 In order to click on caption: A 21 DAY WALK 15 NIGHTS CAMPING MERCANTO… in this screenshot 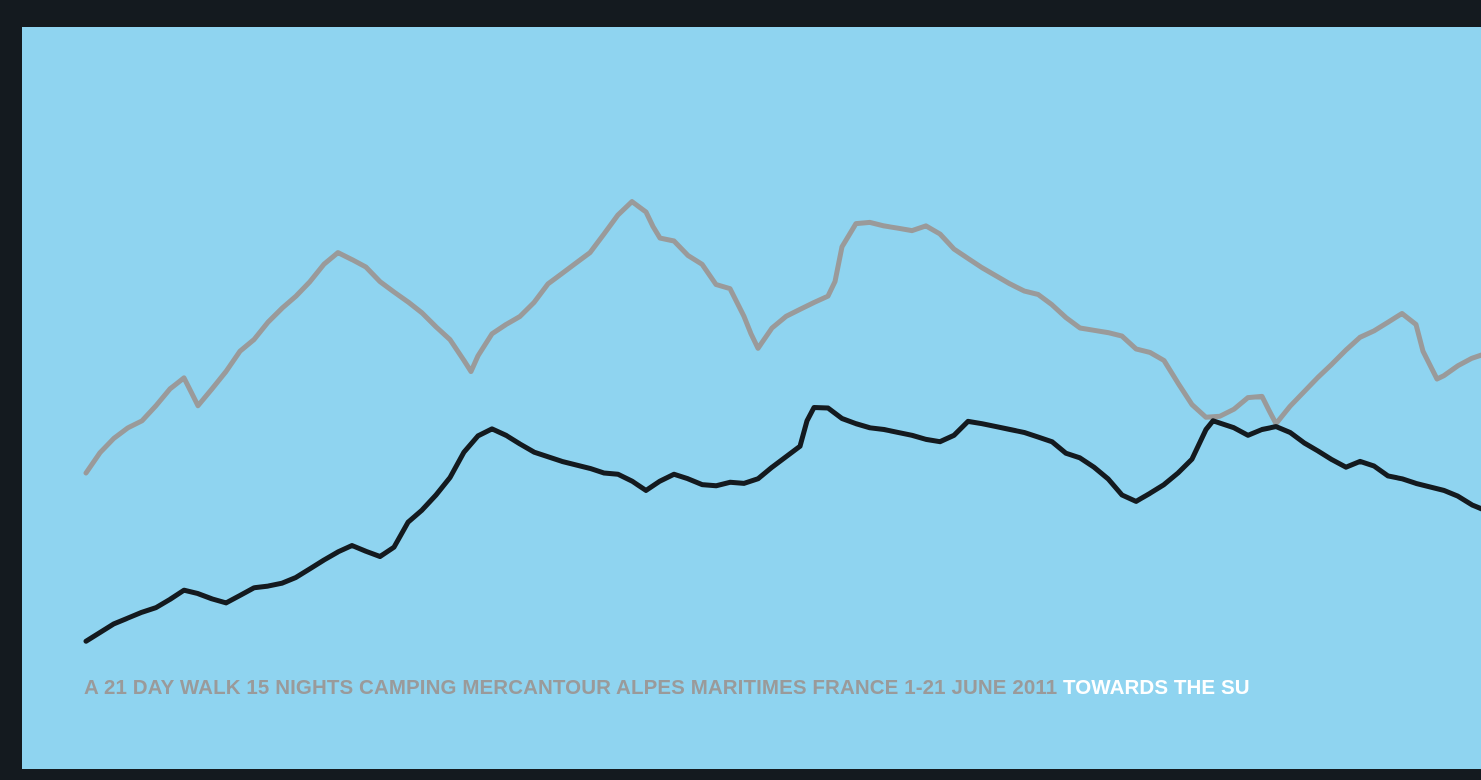, I will do `click(667, 687)`.